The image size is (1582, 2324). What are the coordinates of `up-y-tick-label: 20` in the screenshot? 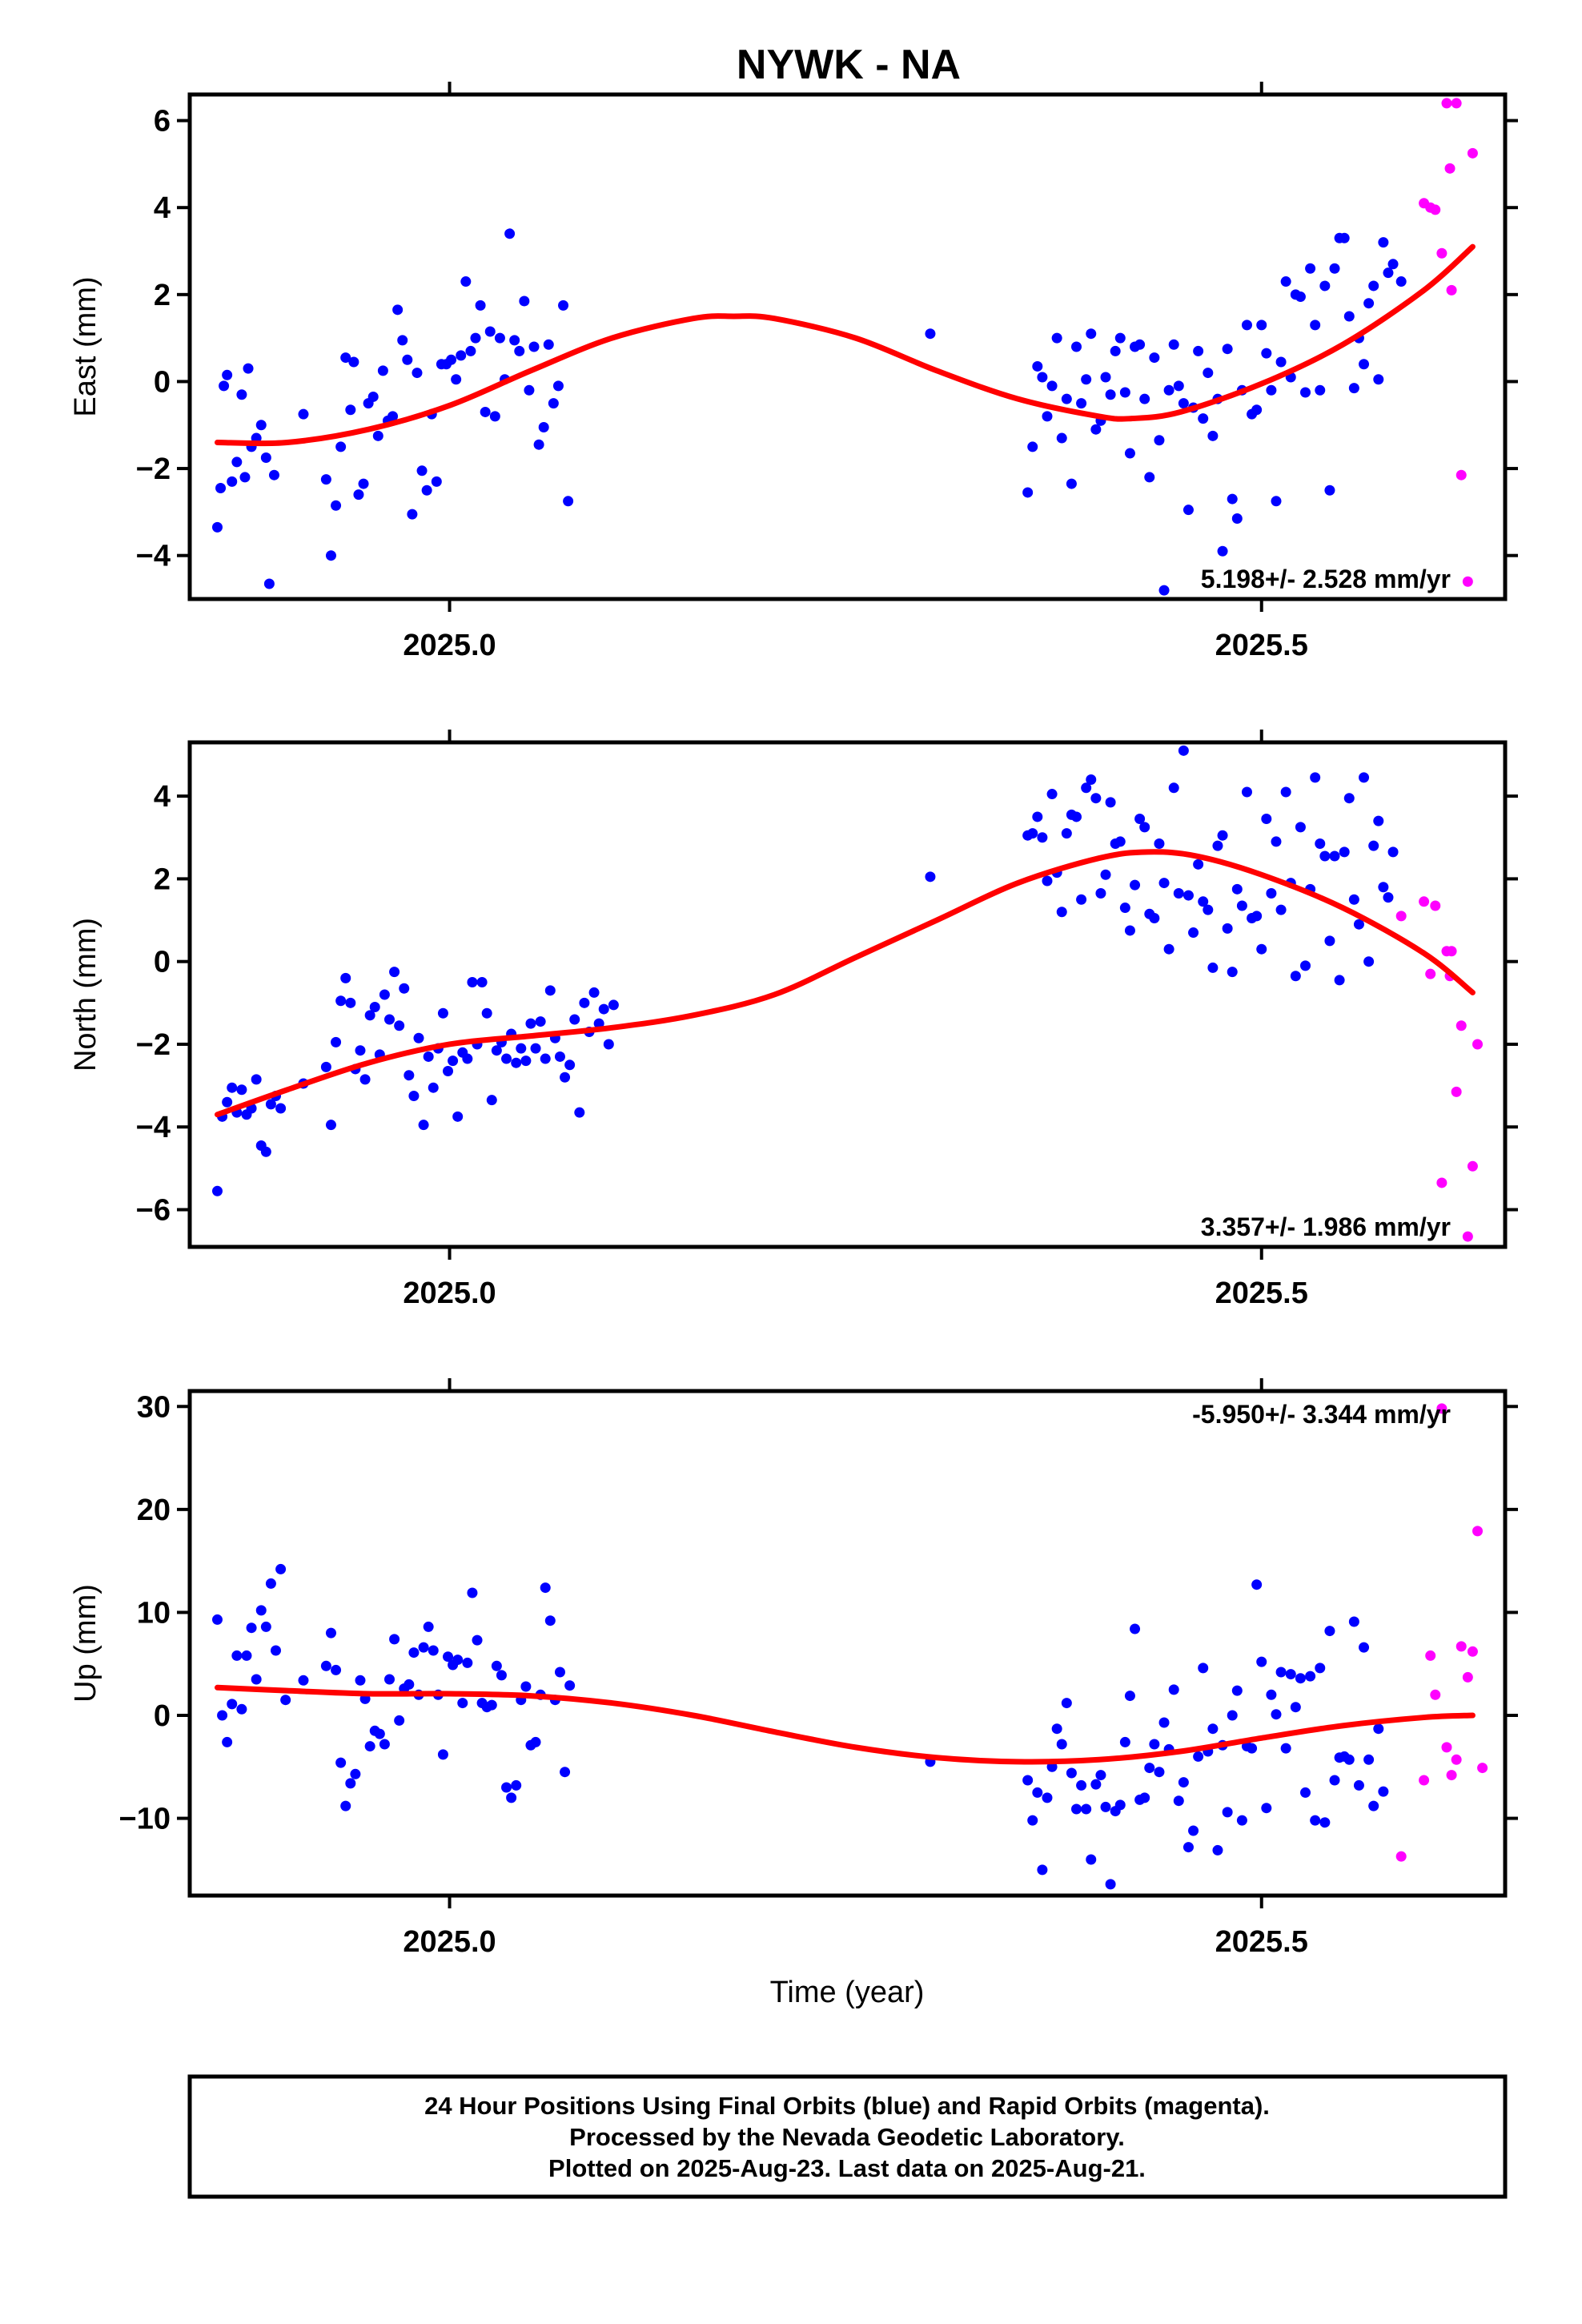 It's located at (154, 1510).